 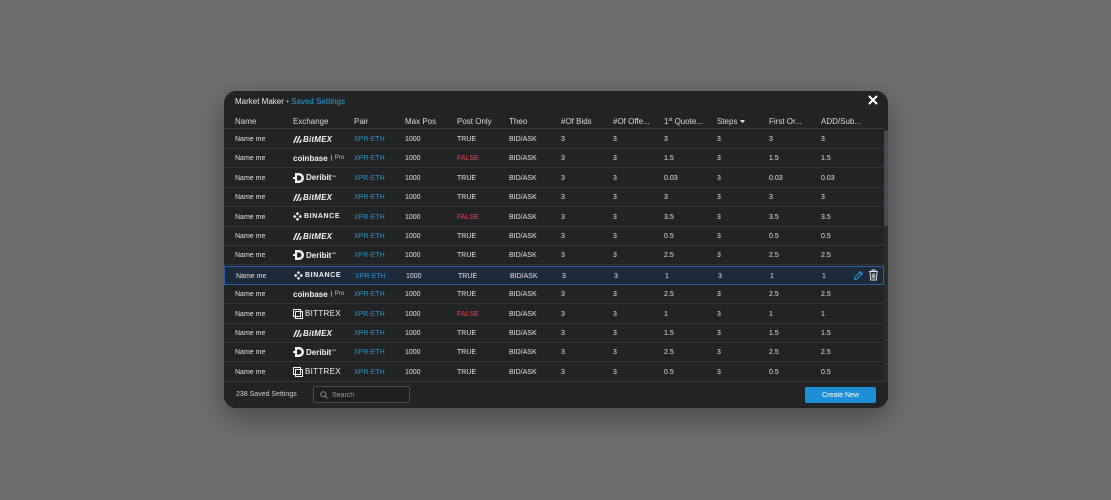 I want to click on row-first-order: 0.5, so click(x=774, y=372).